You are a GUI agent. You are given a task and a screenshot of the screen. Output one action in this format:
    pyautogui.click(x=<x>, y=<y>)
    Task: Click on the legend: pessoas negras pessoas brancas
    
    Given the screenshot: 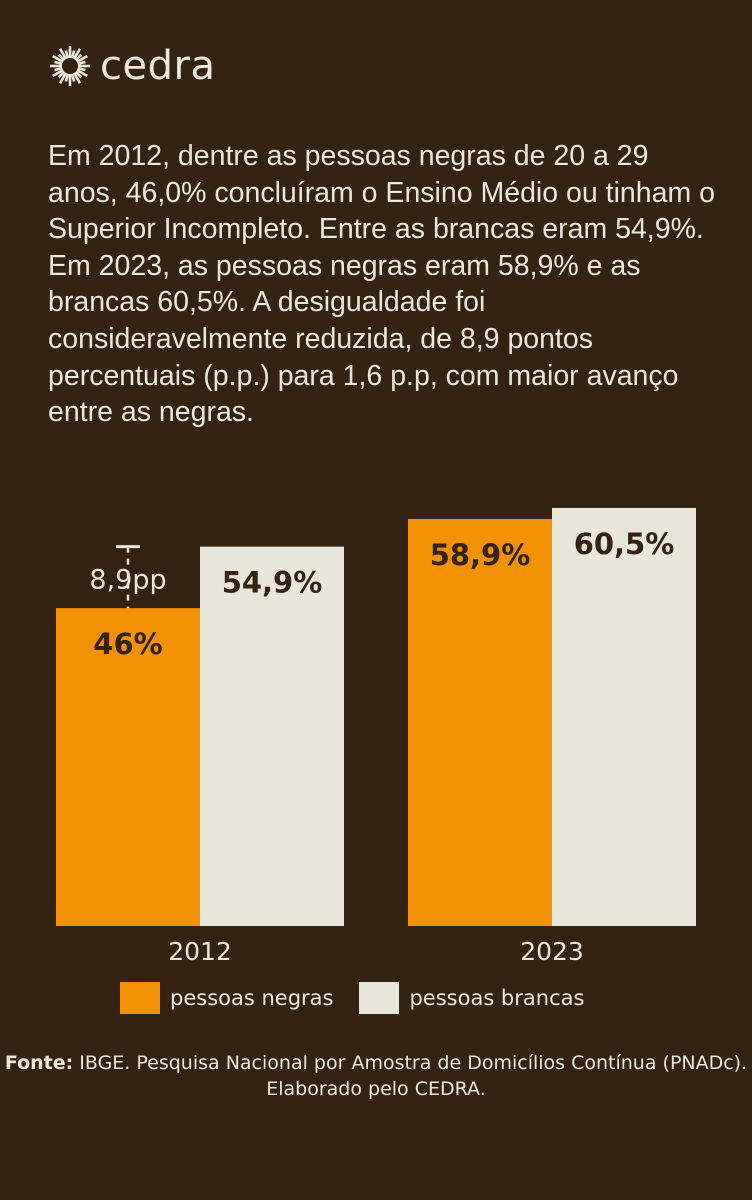 What is the action you would take?
    pyautogui.click(x=365, y=998)
    